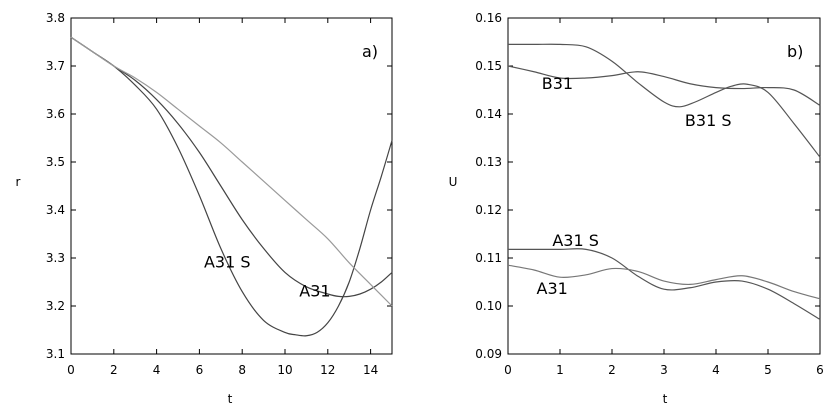  I want to click on panel-b-ylabel: U, so click(453, 182).